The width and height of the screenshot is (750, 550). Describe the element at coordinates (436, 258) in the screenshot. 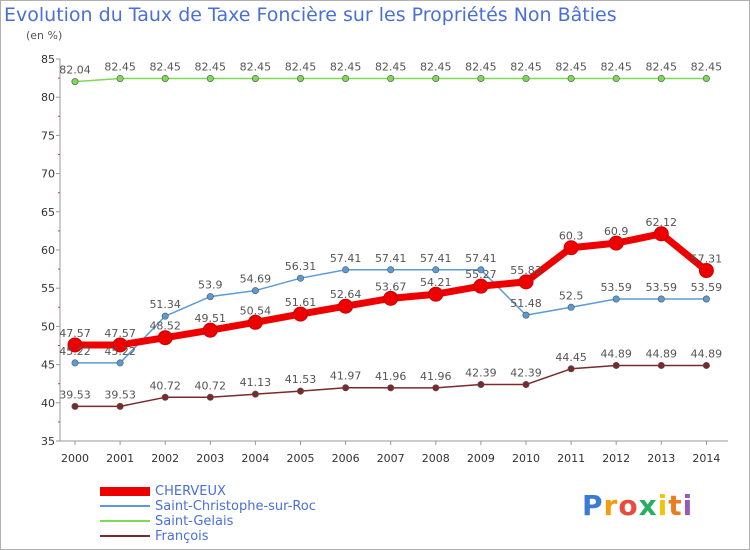

I see `data-label-saint-christophe-sur-roc: 57.41` at that location.